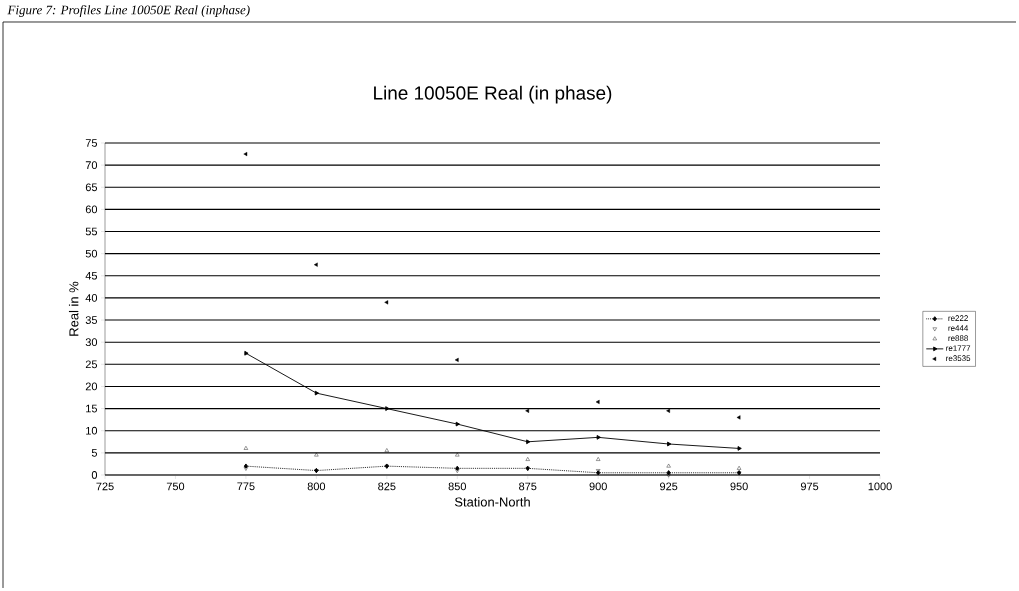 Image resolution: width=1019 pixels, height=591 pixels. Describe the element at coordinates (457, 486) in the screenshot. I see `x-tick-label: 850` at that location.